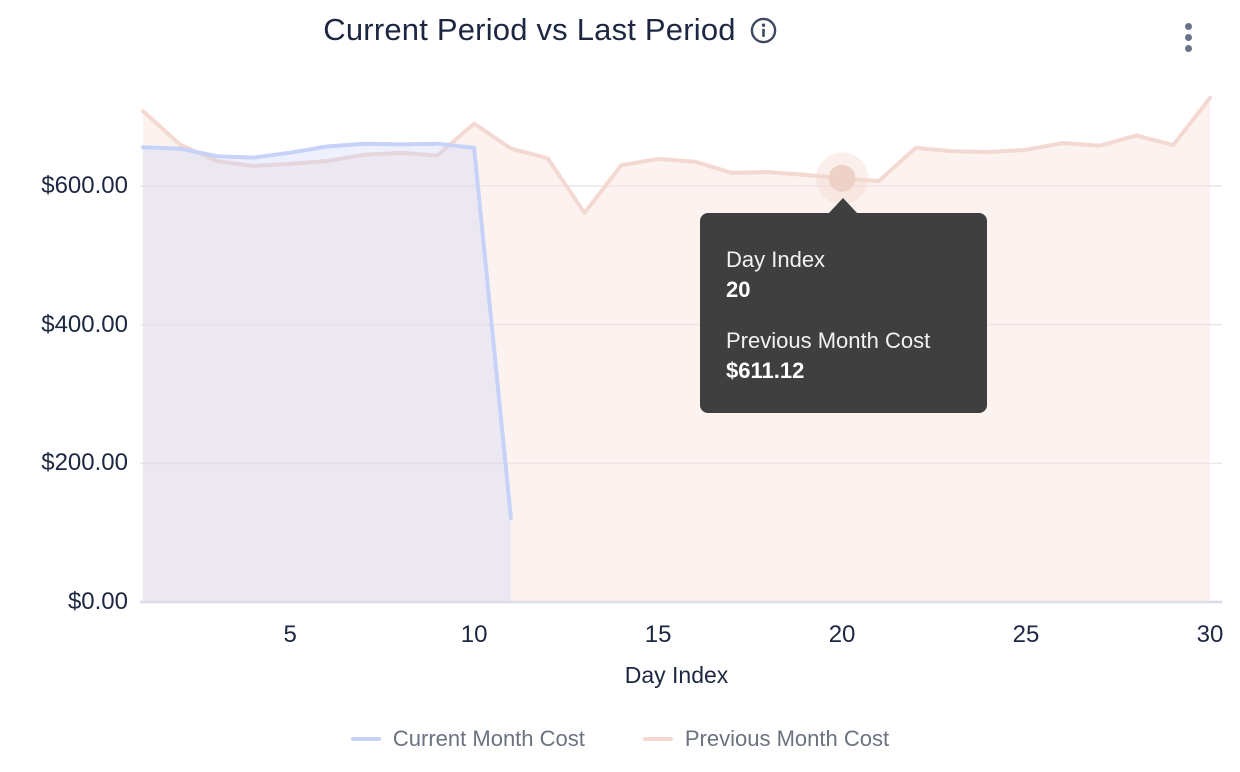 The width and height of the screenshot is (1240, 772). I want to click on tooltip-series-label: Previous Month Cost, so click(828, 340).